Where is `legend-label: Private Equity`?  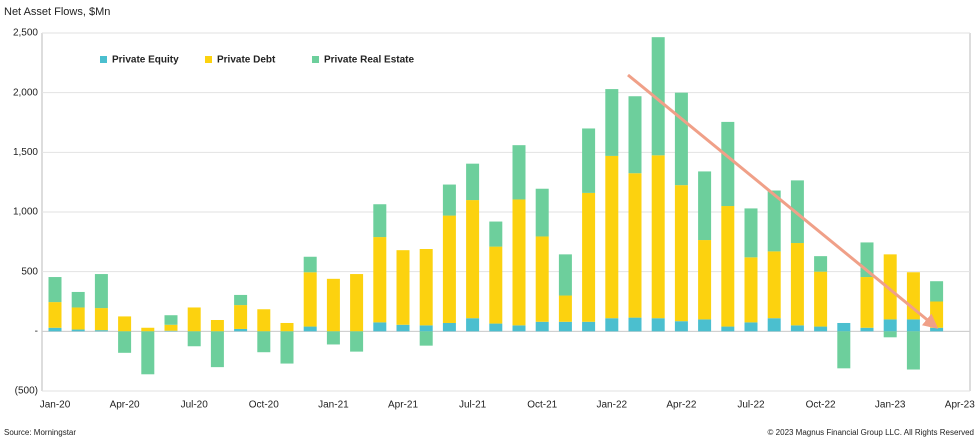
legend-label: Private Equity is located at coordinates (145, 60).